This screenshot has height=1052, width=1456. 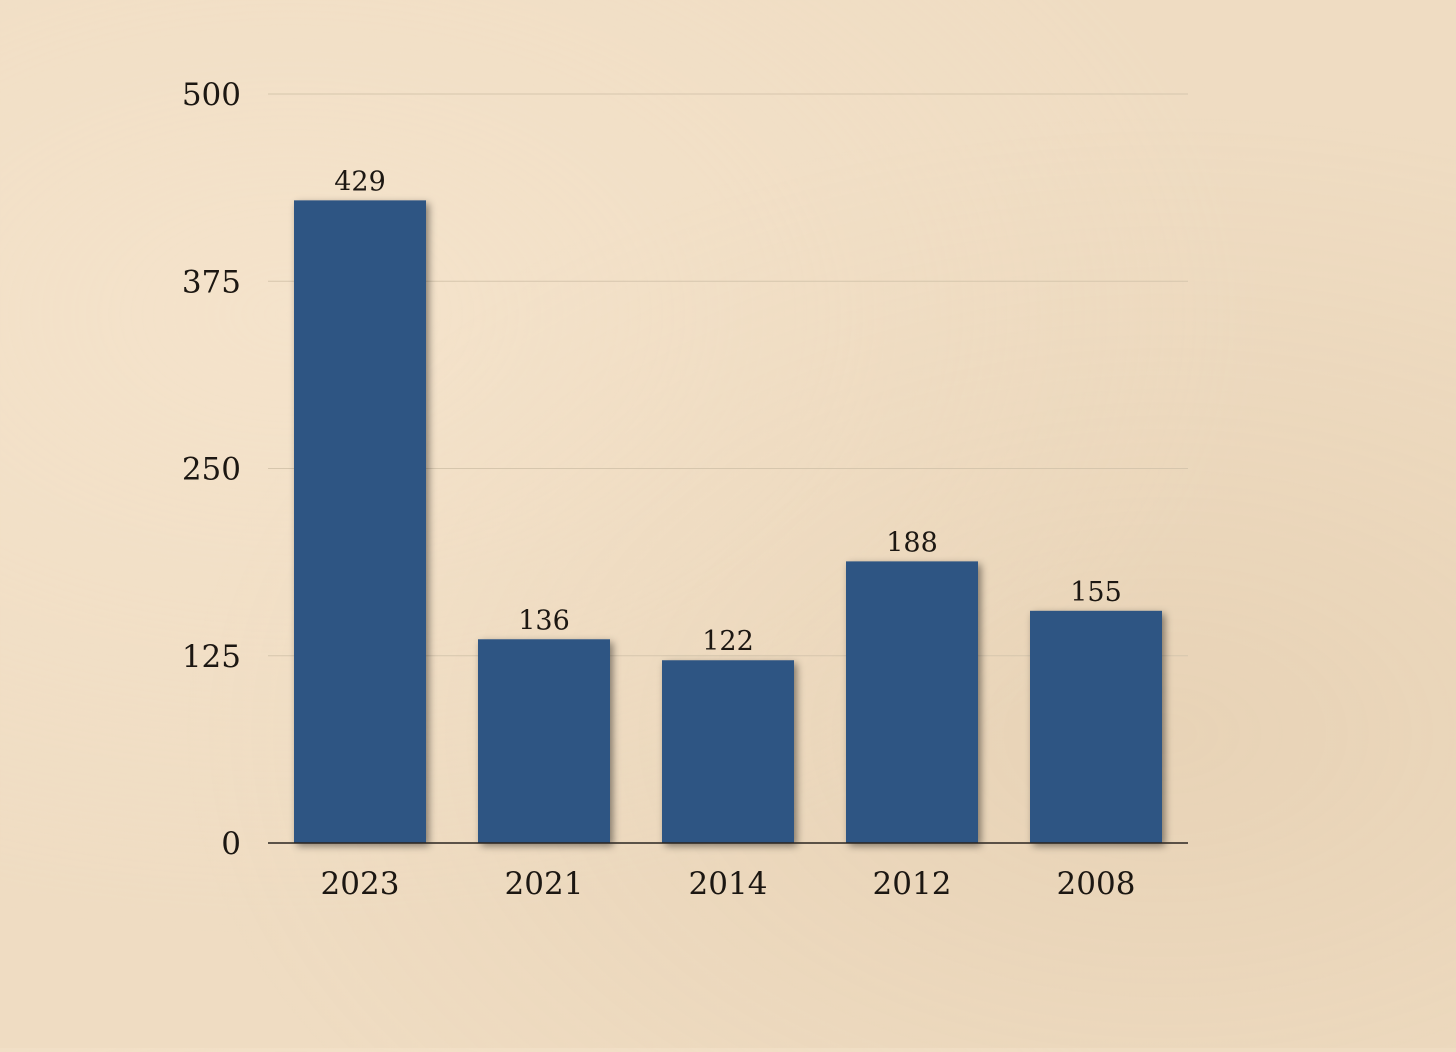 I want to click on bar-2008, so click(x=1096, y=726).